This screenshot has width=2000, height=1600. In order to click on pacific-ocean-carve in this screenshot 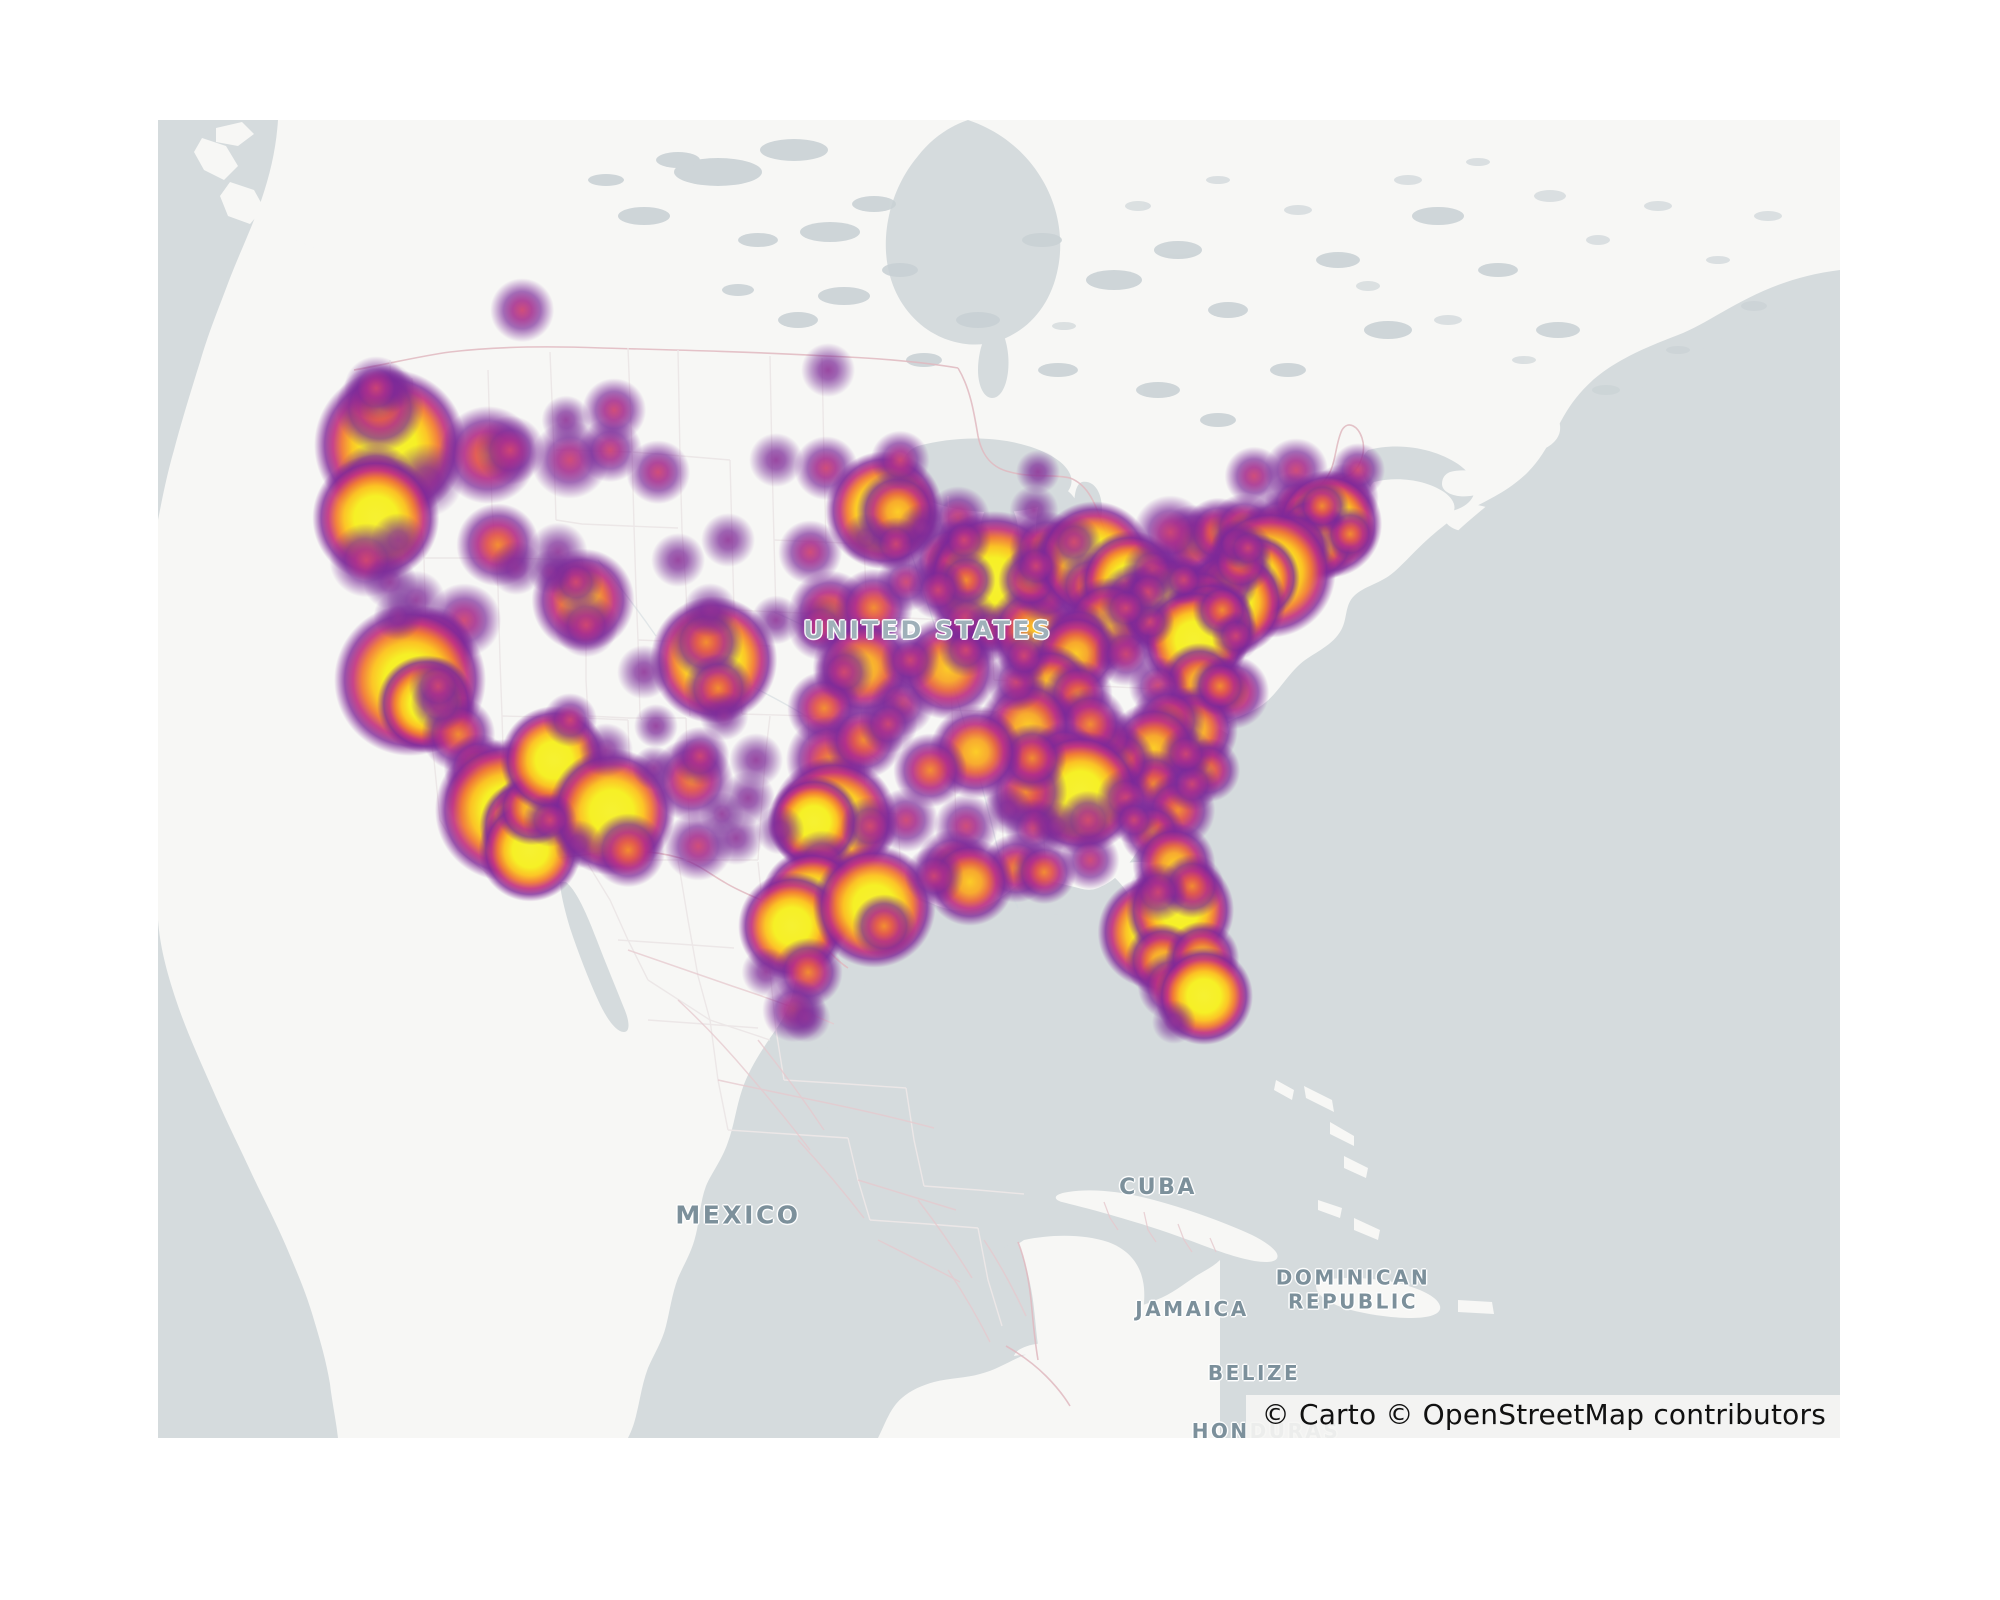, I will do `click(248, 779)`.